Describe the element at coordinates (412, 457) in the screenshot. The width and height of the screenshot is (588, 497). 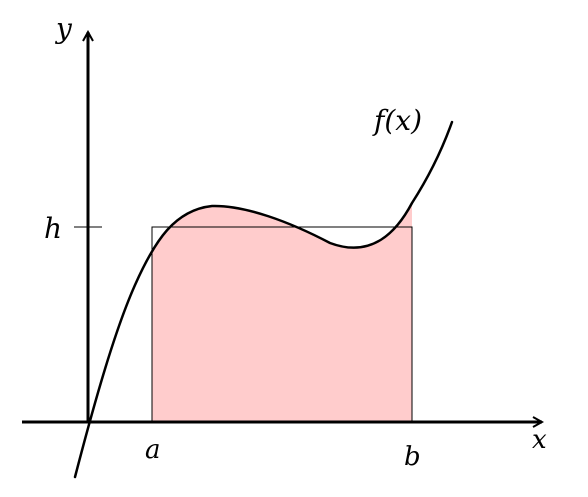
I see `b-label: b` at that location.